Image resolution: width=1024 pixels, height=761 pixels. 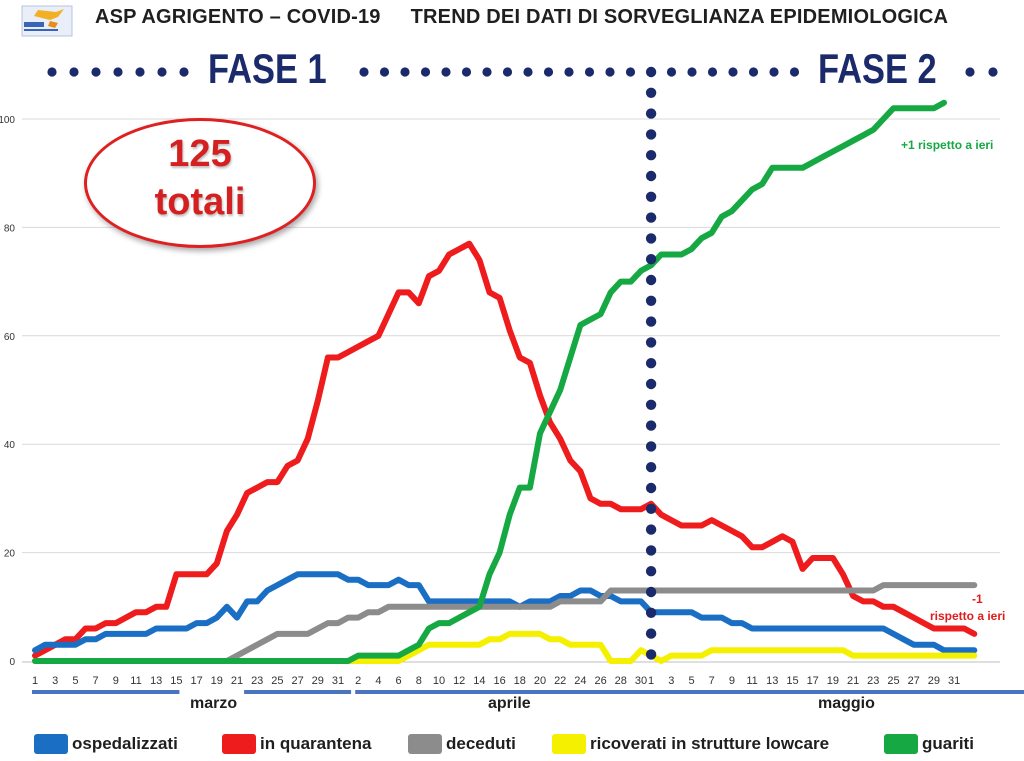 I want to click on totals-number: 125, so click(x=200, y=154).